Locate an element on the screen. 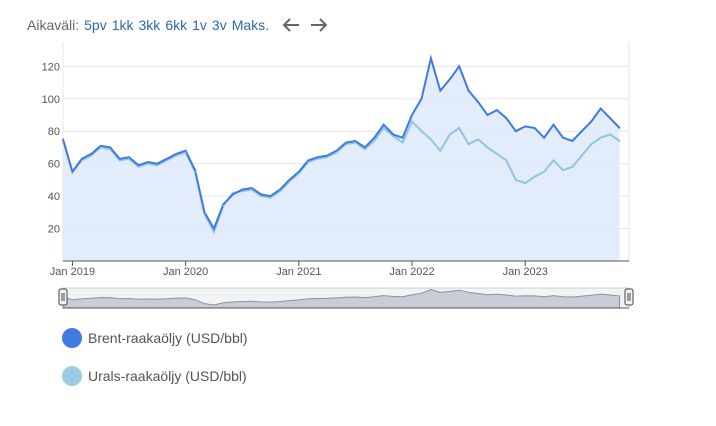 This screenshot has width=716, height=426. legend-marker-urals is located at coordinates (72, 376).